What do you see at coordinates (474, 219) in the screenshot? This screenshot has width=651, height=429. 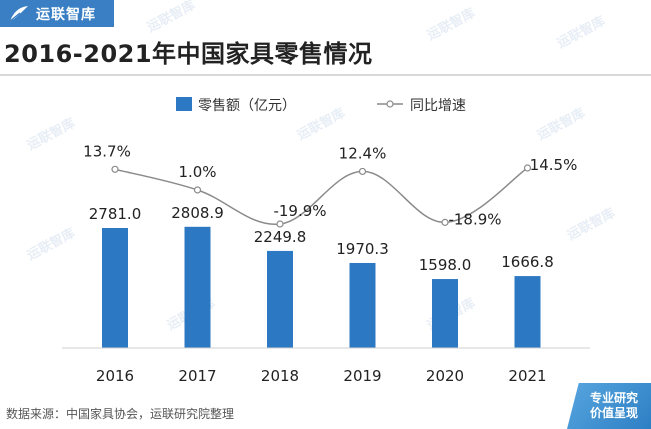 I see `growth-label-2020: -18.9%` at bounding box center [474, 219].